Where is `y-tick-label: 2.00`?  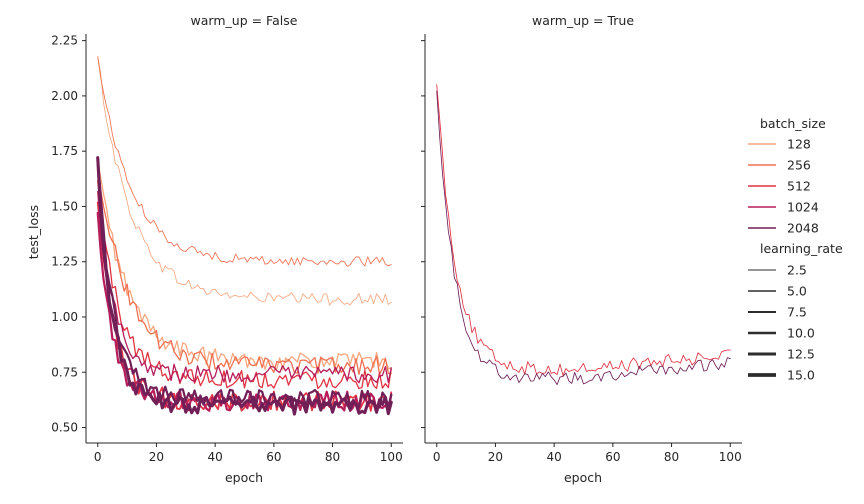 y-tick-label: 2.00 is located at coordinates (64, 96).